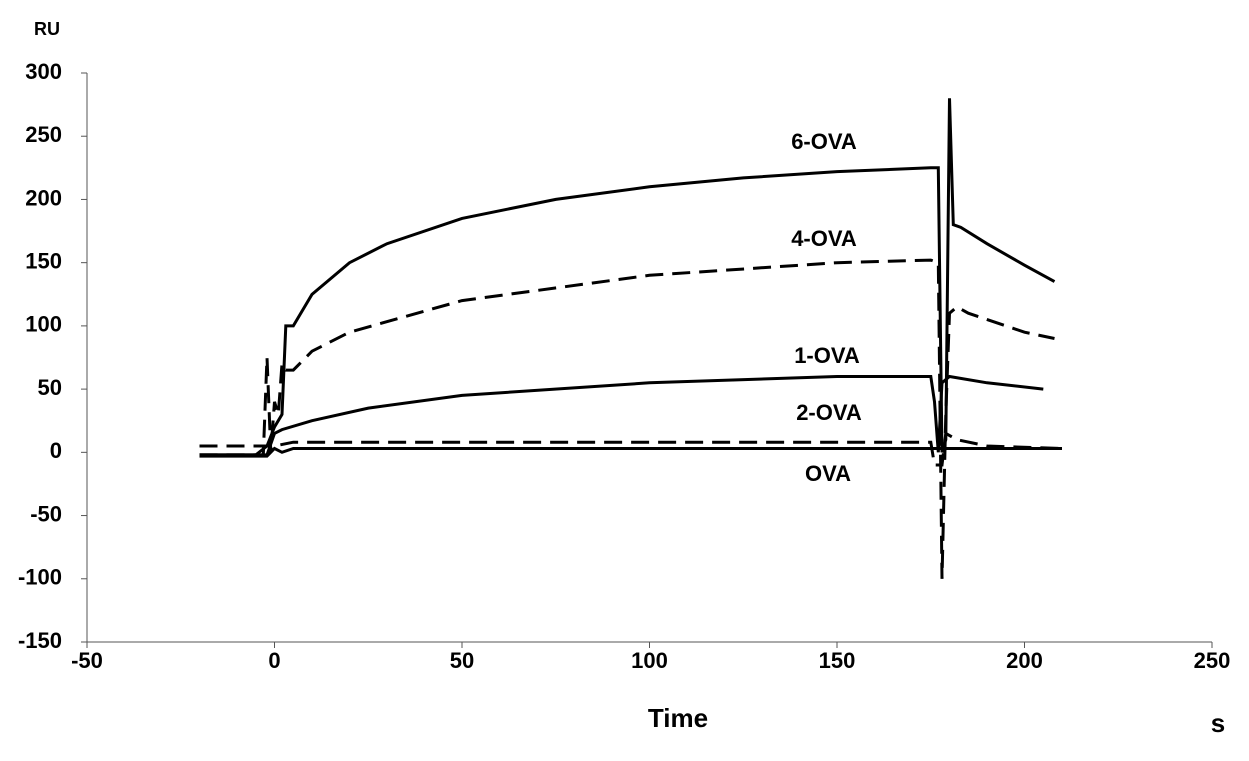  I want to click on y-tick-label: 50, so click(50, 387).